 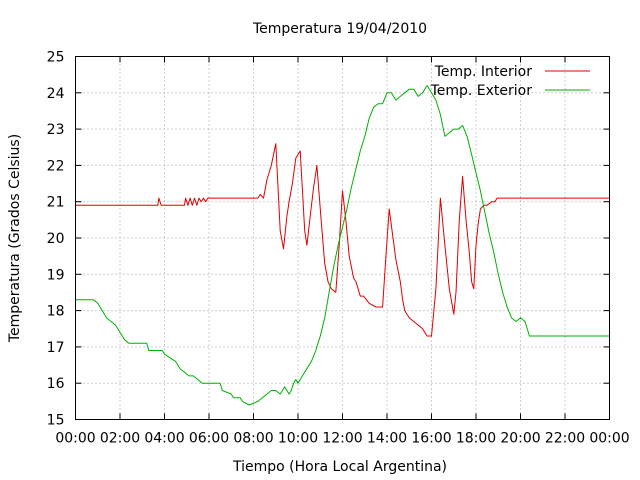 I want to click on y-tick-label: 25, so click(x=56, y=58).